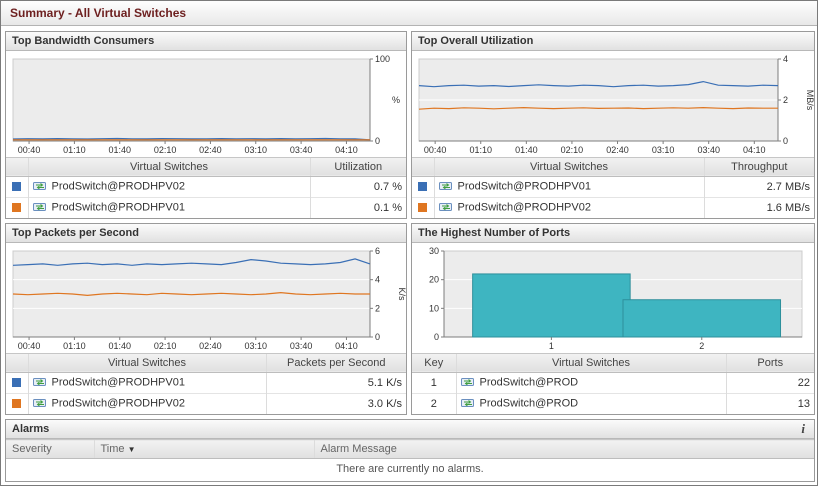 The width and height of the screenshot is (818, 486). What do you see at coordinates (401, 294) in the screenshot?
I see `svg-text: K/s` at bounding box center [401, 294].